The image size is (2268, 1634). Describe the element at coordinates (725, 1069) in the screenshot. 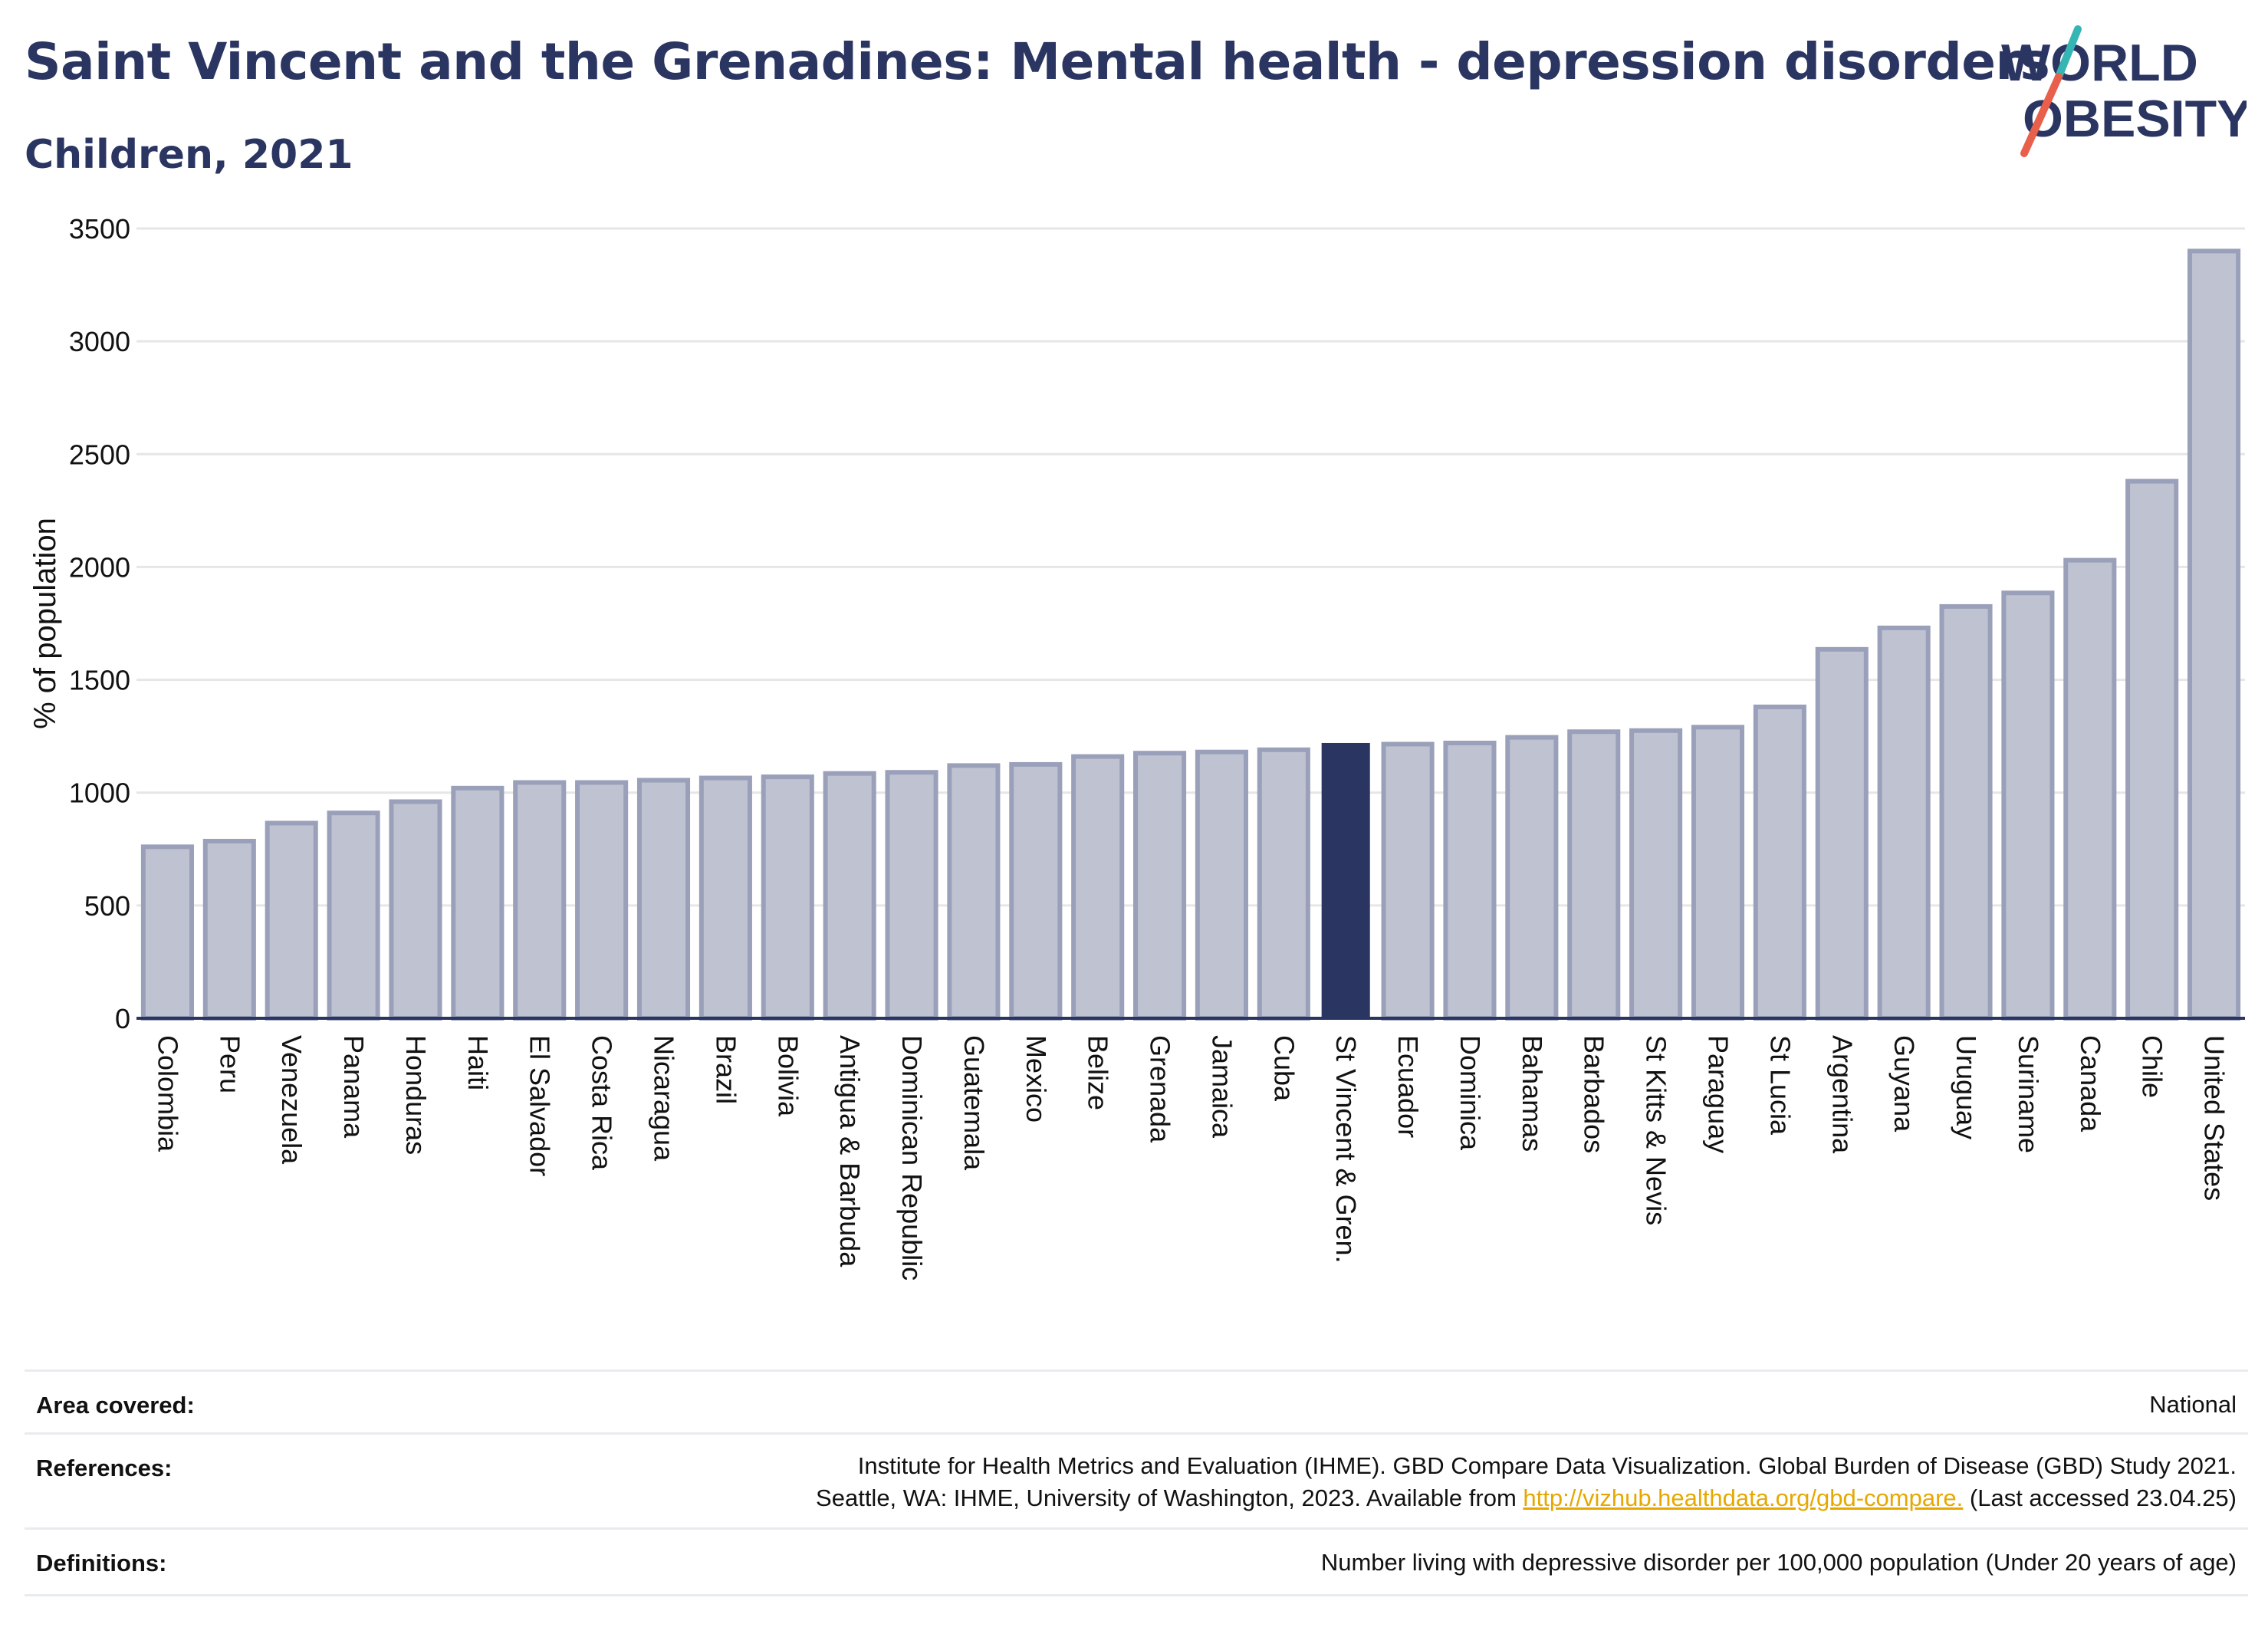

I see `x-tick-label: Brazil` at that location.